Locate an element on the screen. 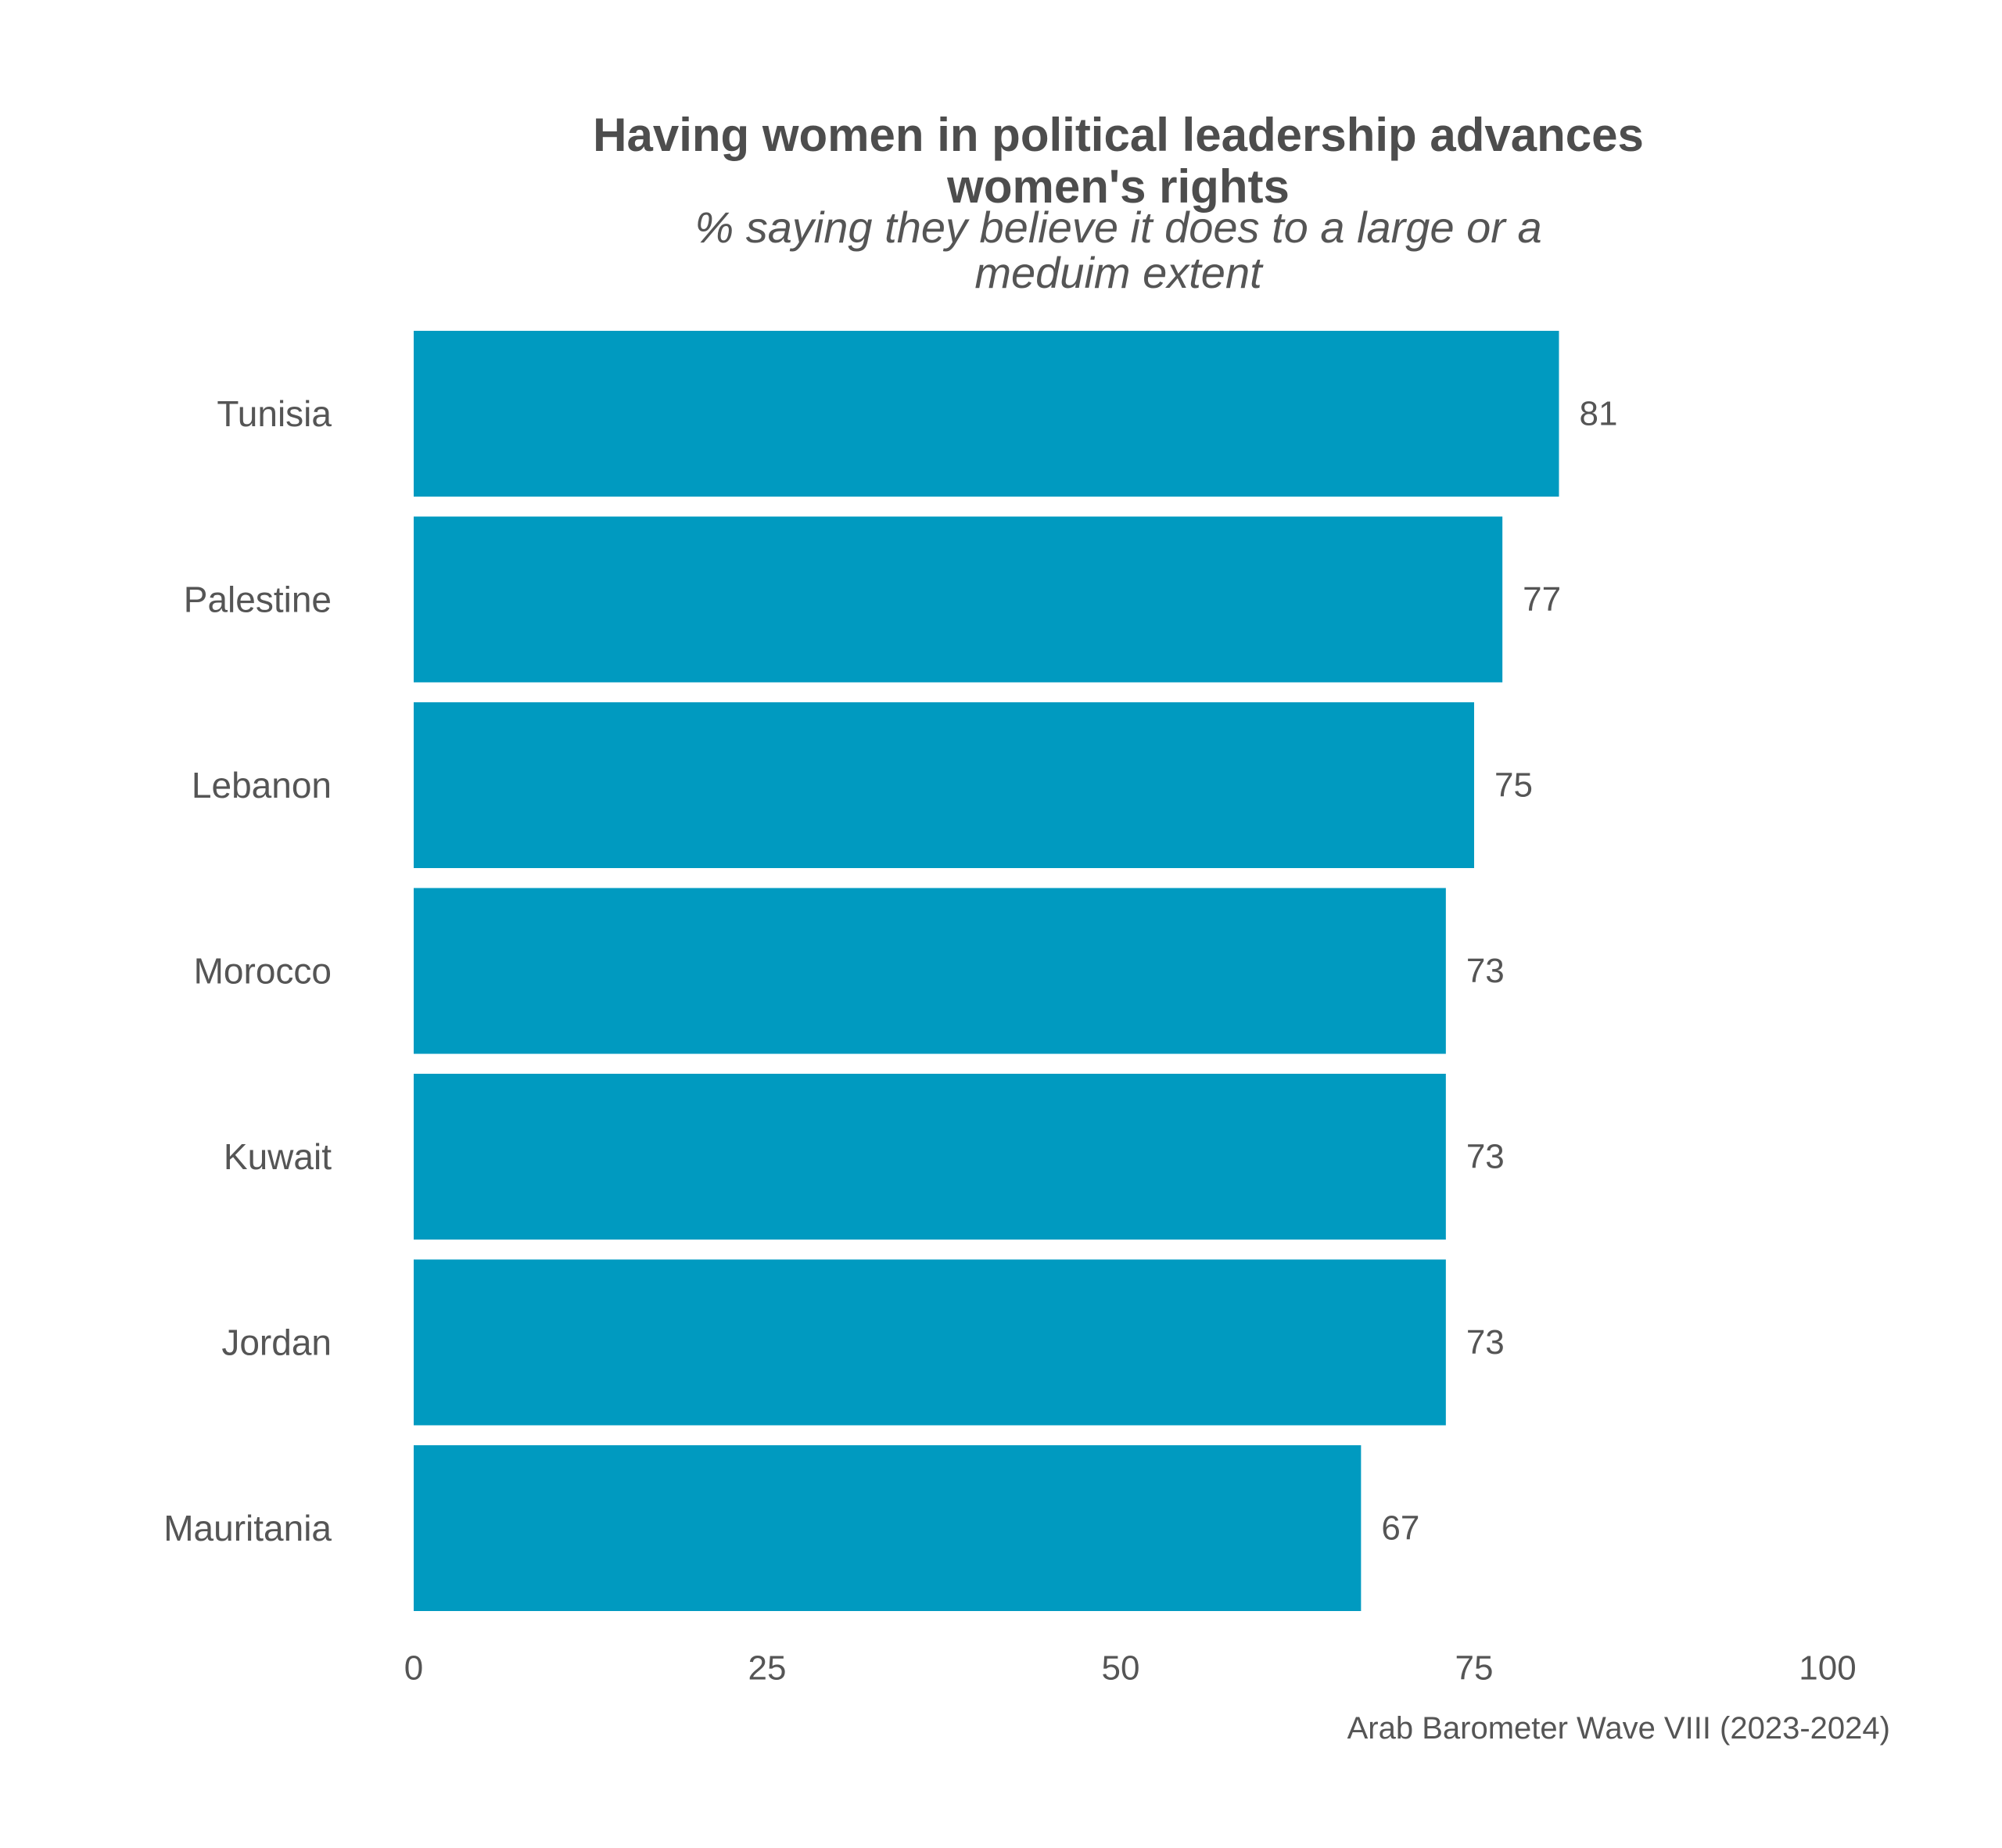 This screenshot has height=1848, width=2002. category-label-lebanon: Lebanon is located at coordinates (262, 785).